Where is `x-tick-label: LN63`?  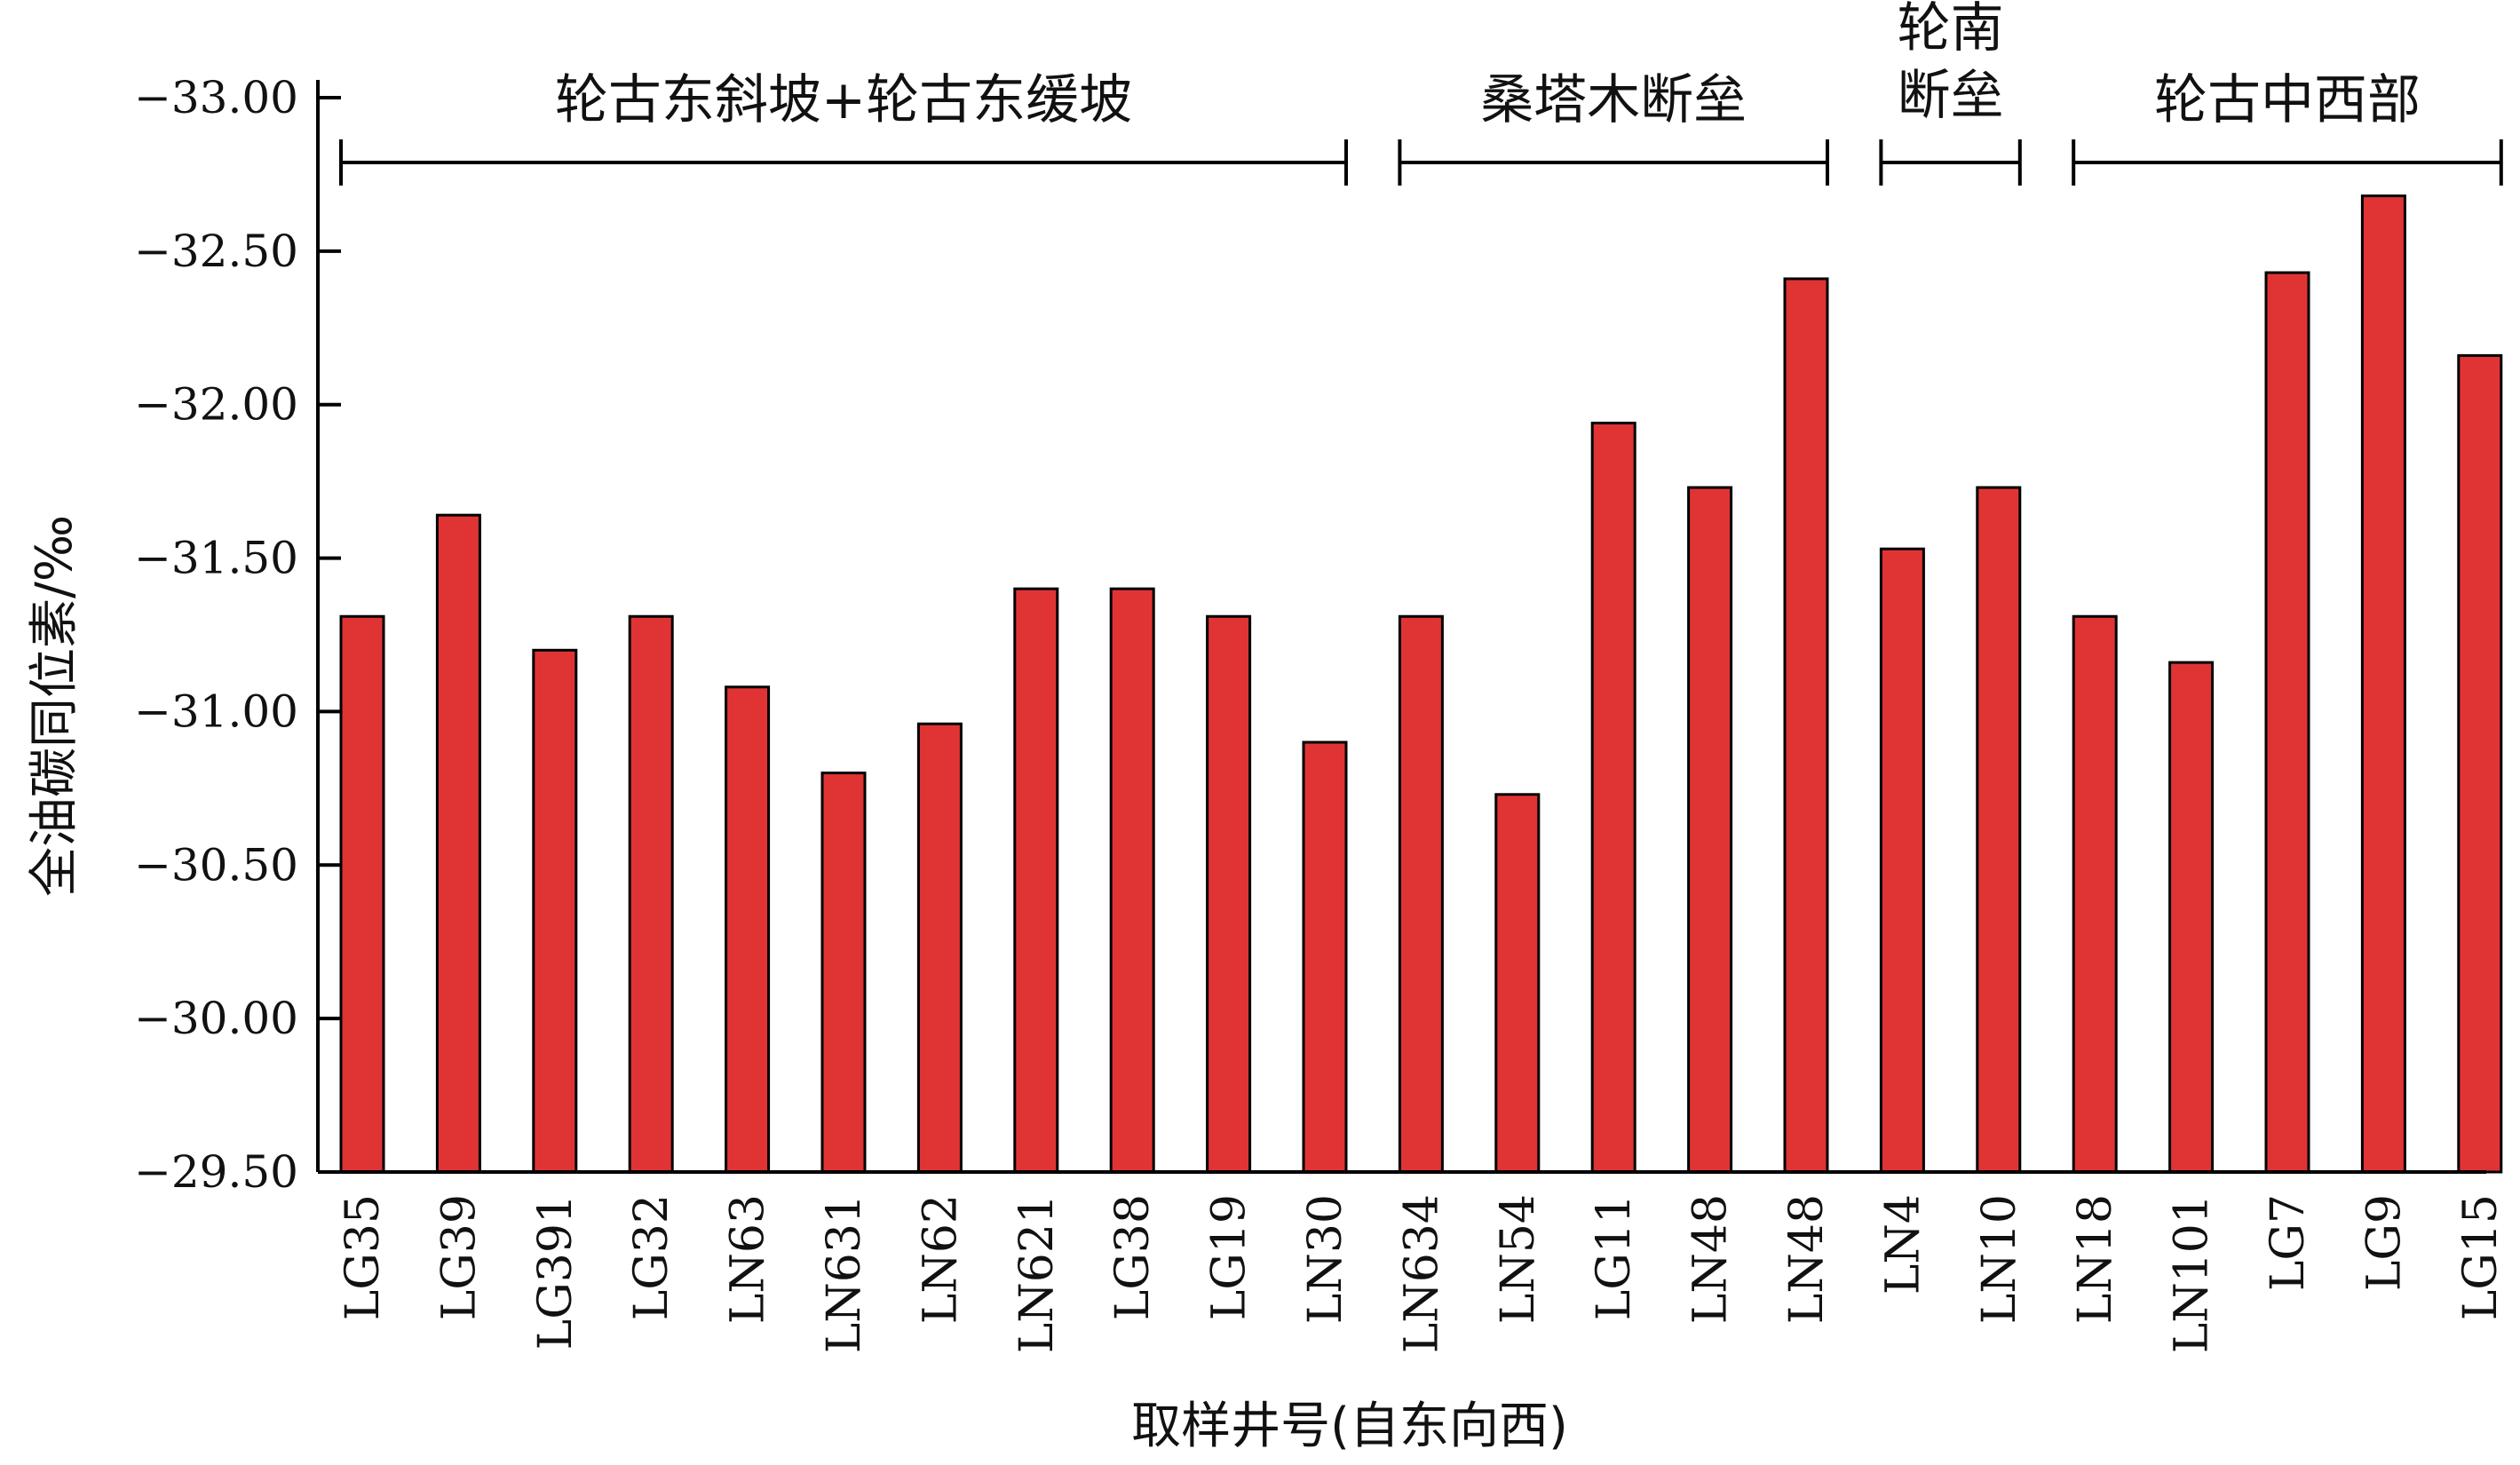 x-tick-label: LN63 is located at coordinates (748, 1259).